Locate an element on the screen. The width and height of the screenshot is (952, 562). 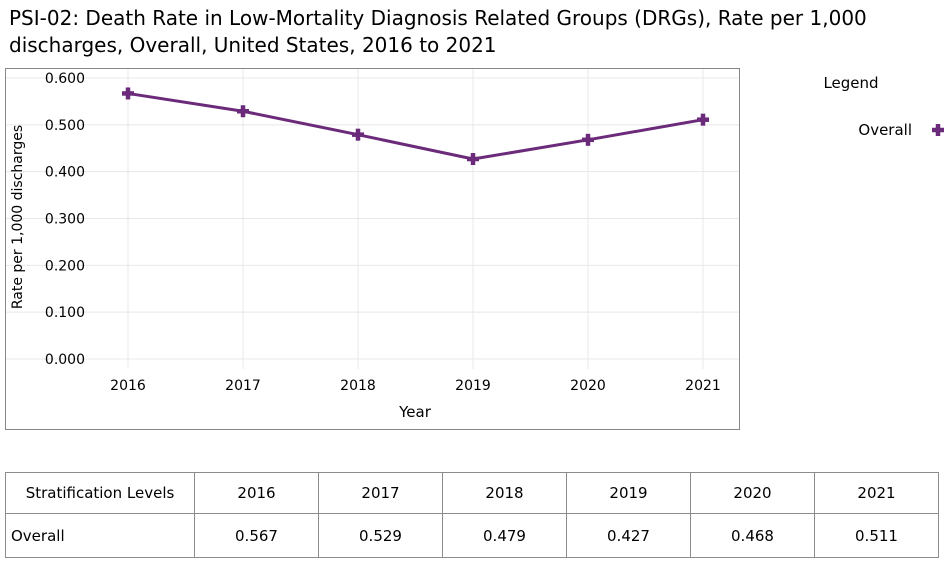
y-tick-label: 0.200 is located at coordinates (65, 266).